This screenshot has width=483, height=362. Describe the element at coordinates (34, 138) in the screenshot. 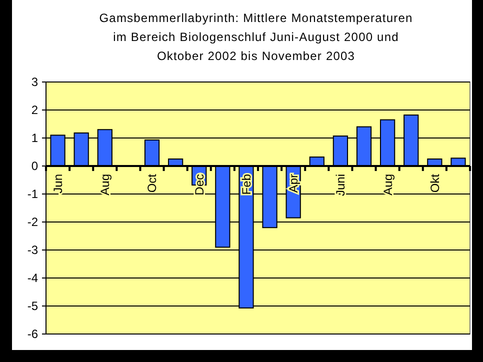

I see `y-tick-label: 1` at that location.